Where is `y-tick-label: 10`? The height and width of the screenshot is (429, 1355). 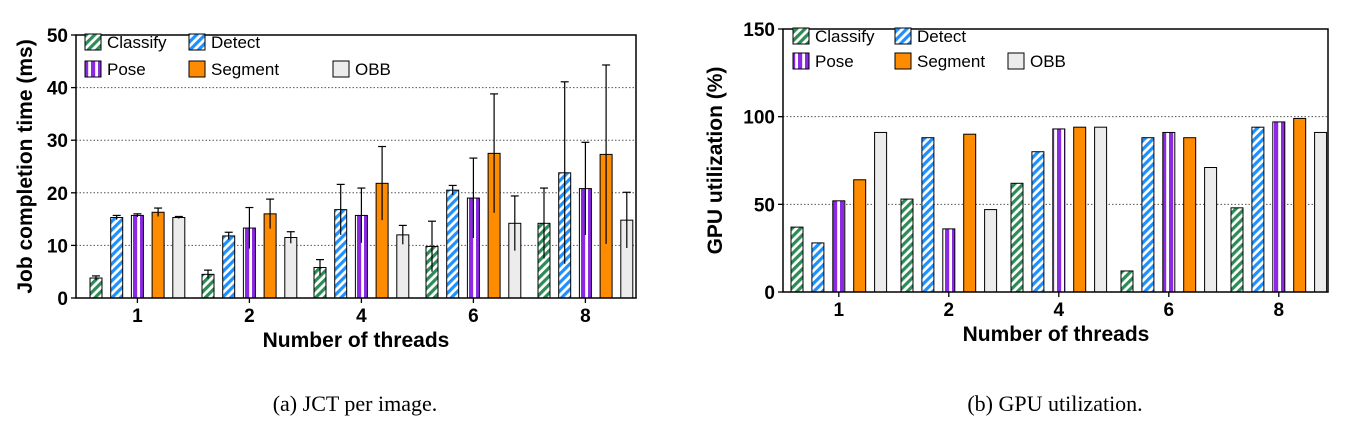
y-tick-label: 10 is located at coordinates (57, 246).